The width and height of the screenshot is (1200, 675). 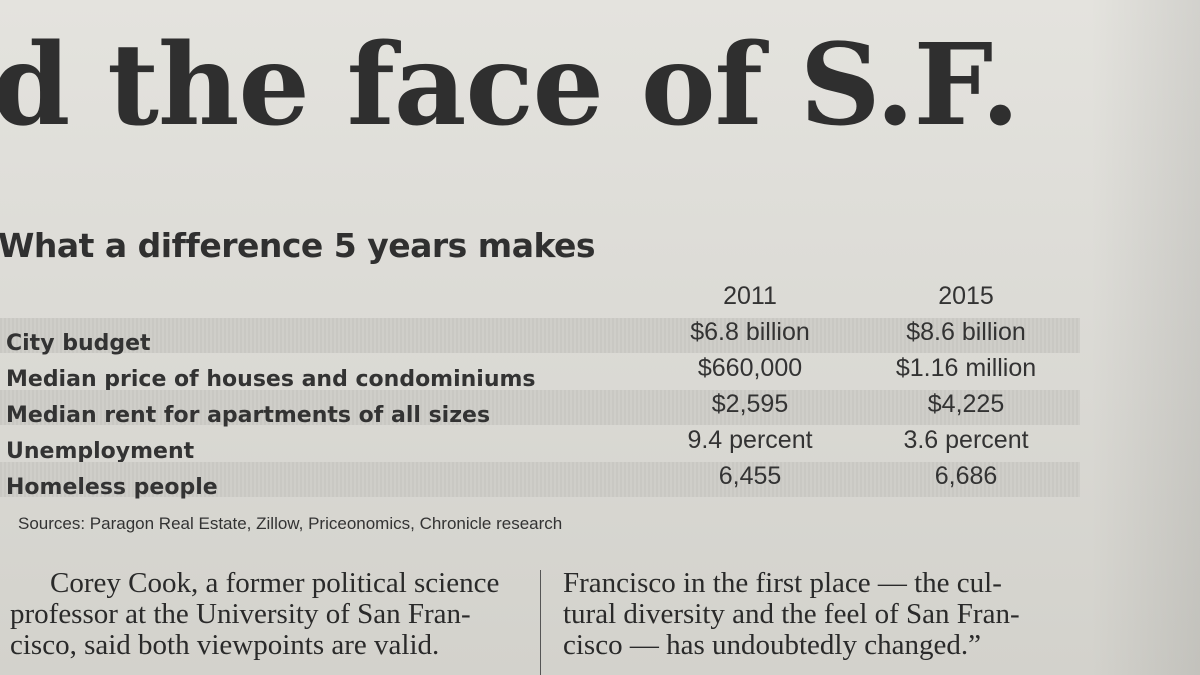 I want to click on row-label: Unemployment, so click(x=100, y=451).